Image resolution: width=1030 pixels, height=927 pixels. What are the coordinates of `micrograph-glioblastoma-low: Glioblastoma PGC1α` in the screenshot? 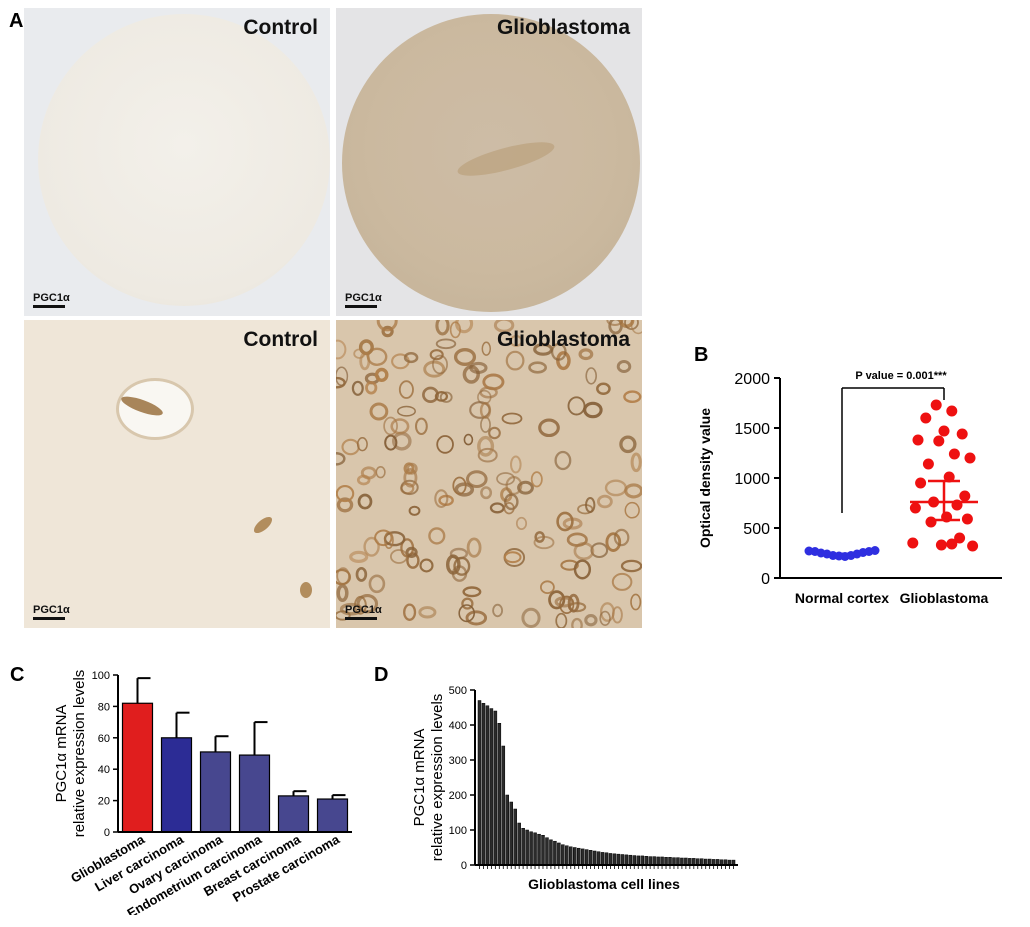 It's located at (489, 162).